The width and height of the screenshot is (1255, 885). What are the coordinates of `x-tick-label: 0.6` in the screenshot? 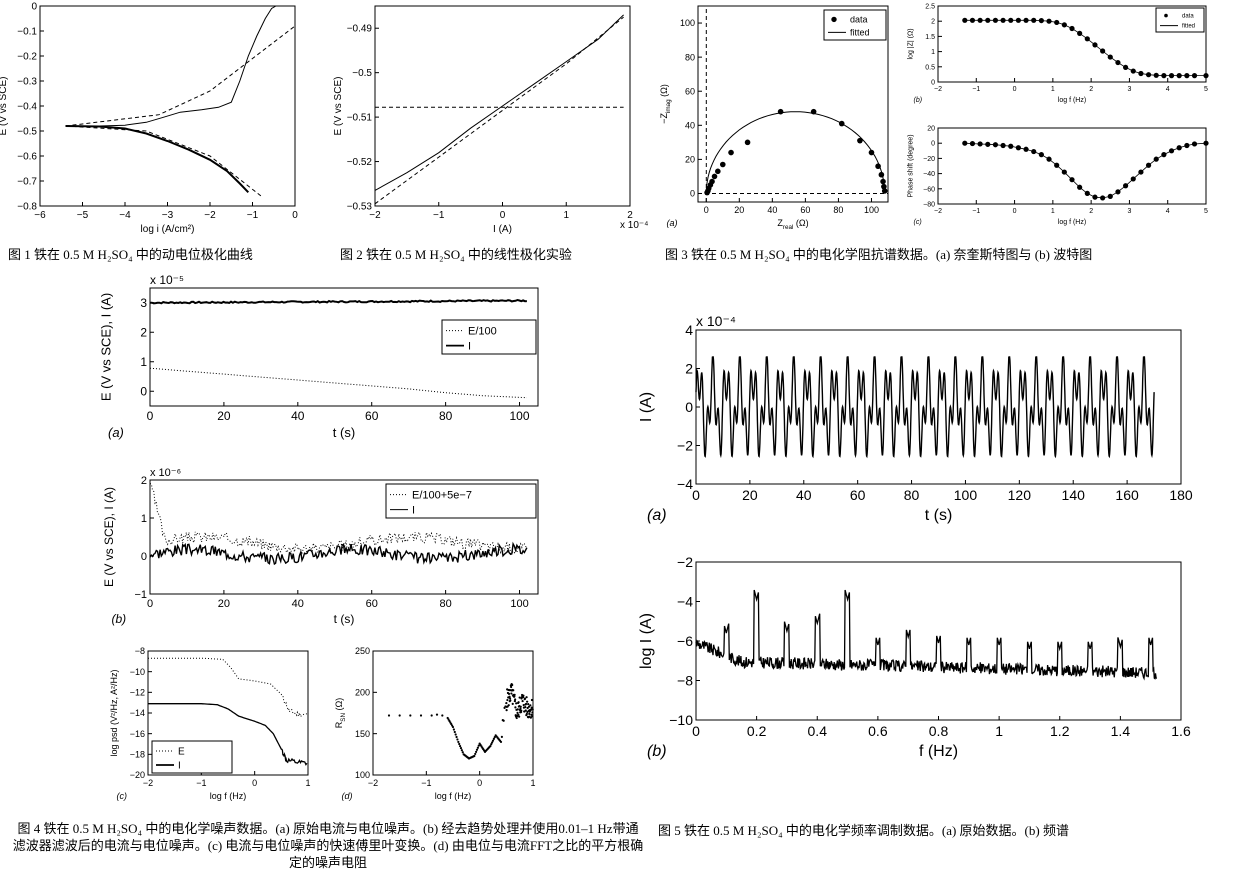 It's located at (878, 731).